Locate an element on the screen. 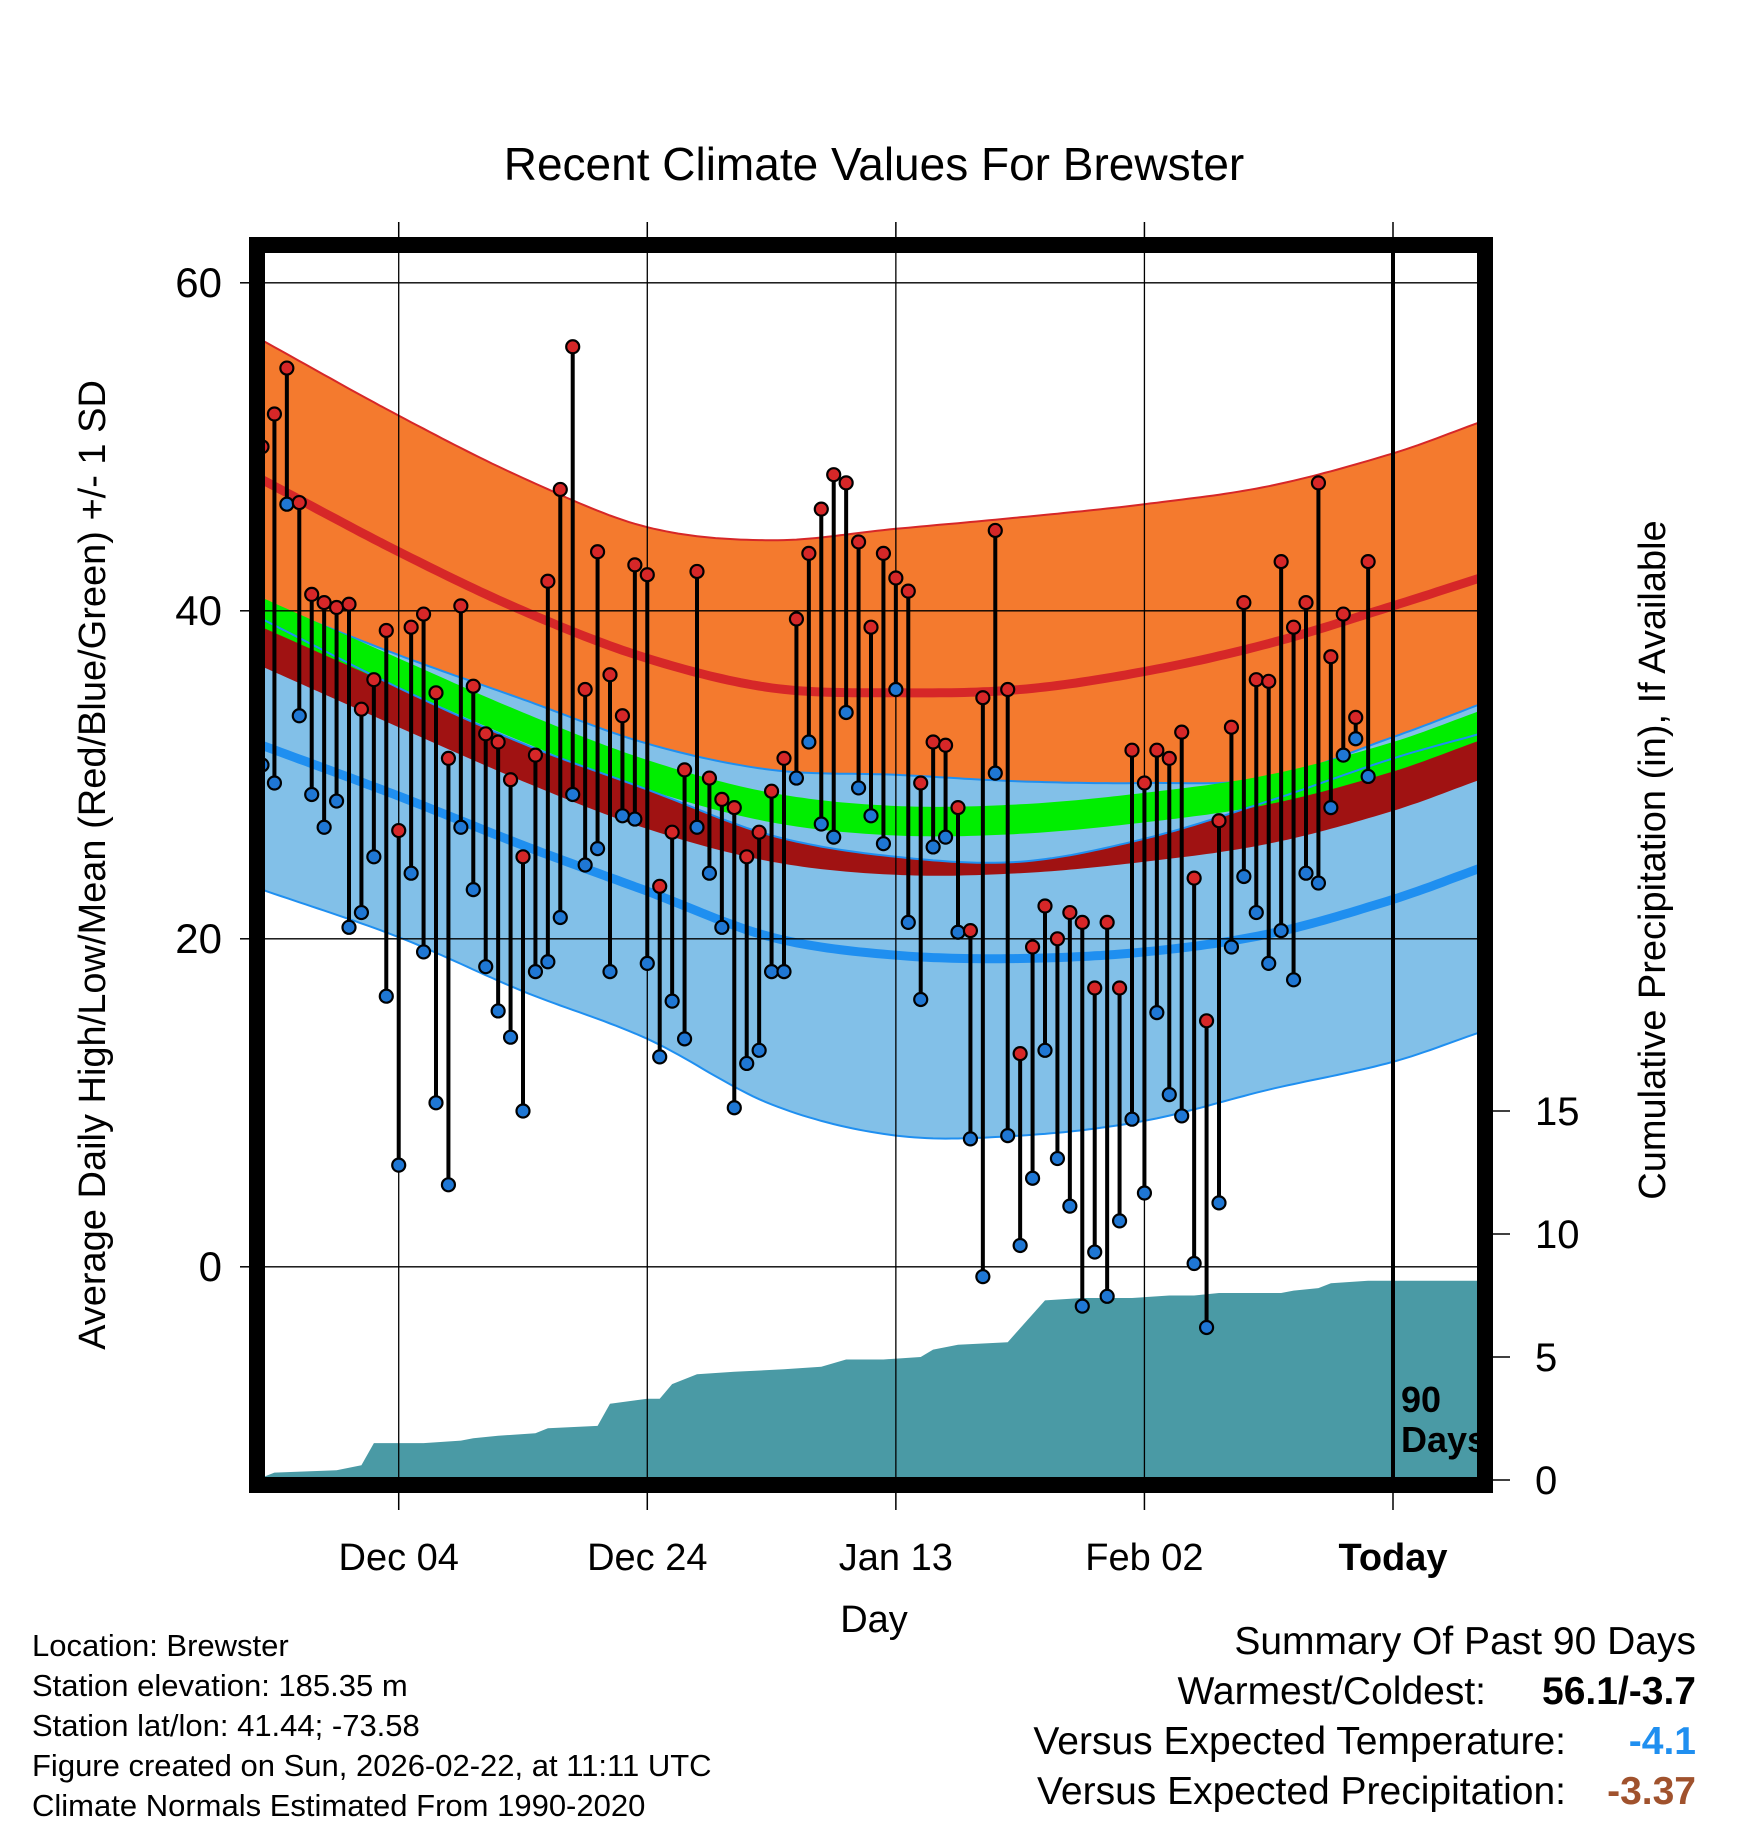  precip-diff-label: Versus Expected Precipitation: is located at coordinates (1301, 1791).